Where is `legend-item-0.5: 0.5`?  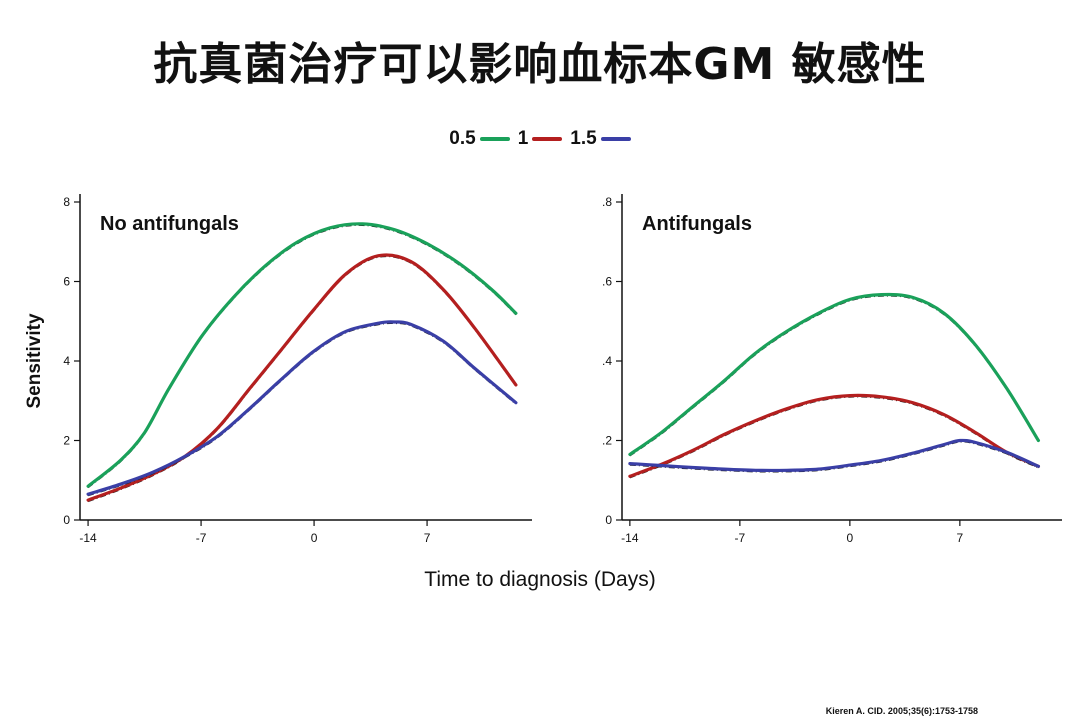
legend-item-0.5: 0.5 is located at coordinates (479, 139).